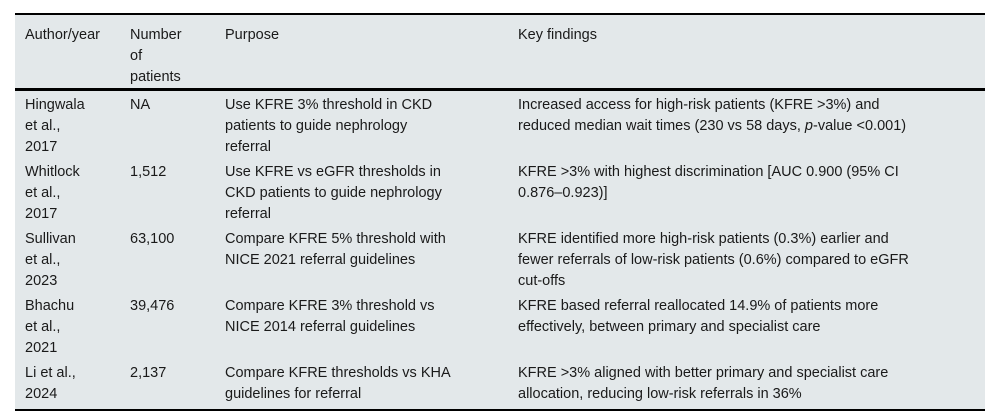 This screenshot has height=416, width=1000. What do you see at coordinates (500, 14) in the screenshot?
I see `table-top-rule` at bounding box center [500, 14].